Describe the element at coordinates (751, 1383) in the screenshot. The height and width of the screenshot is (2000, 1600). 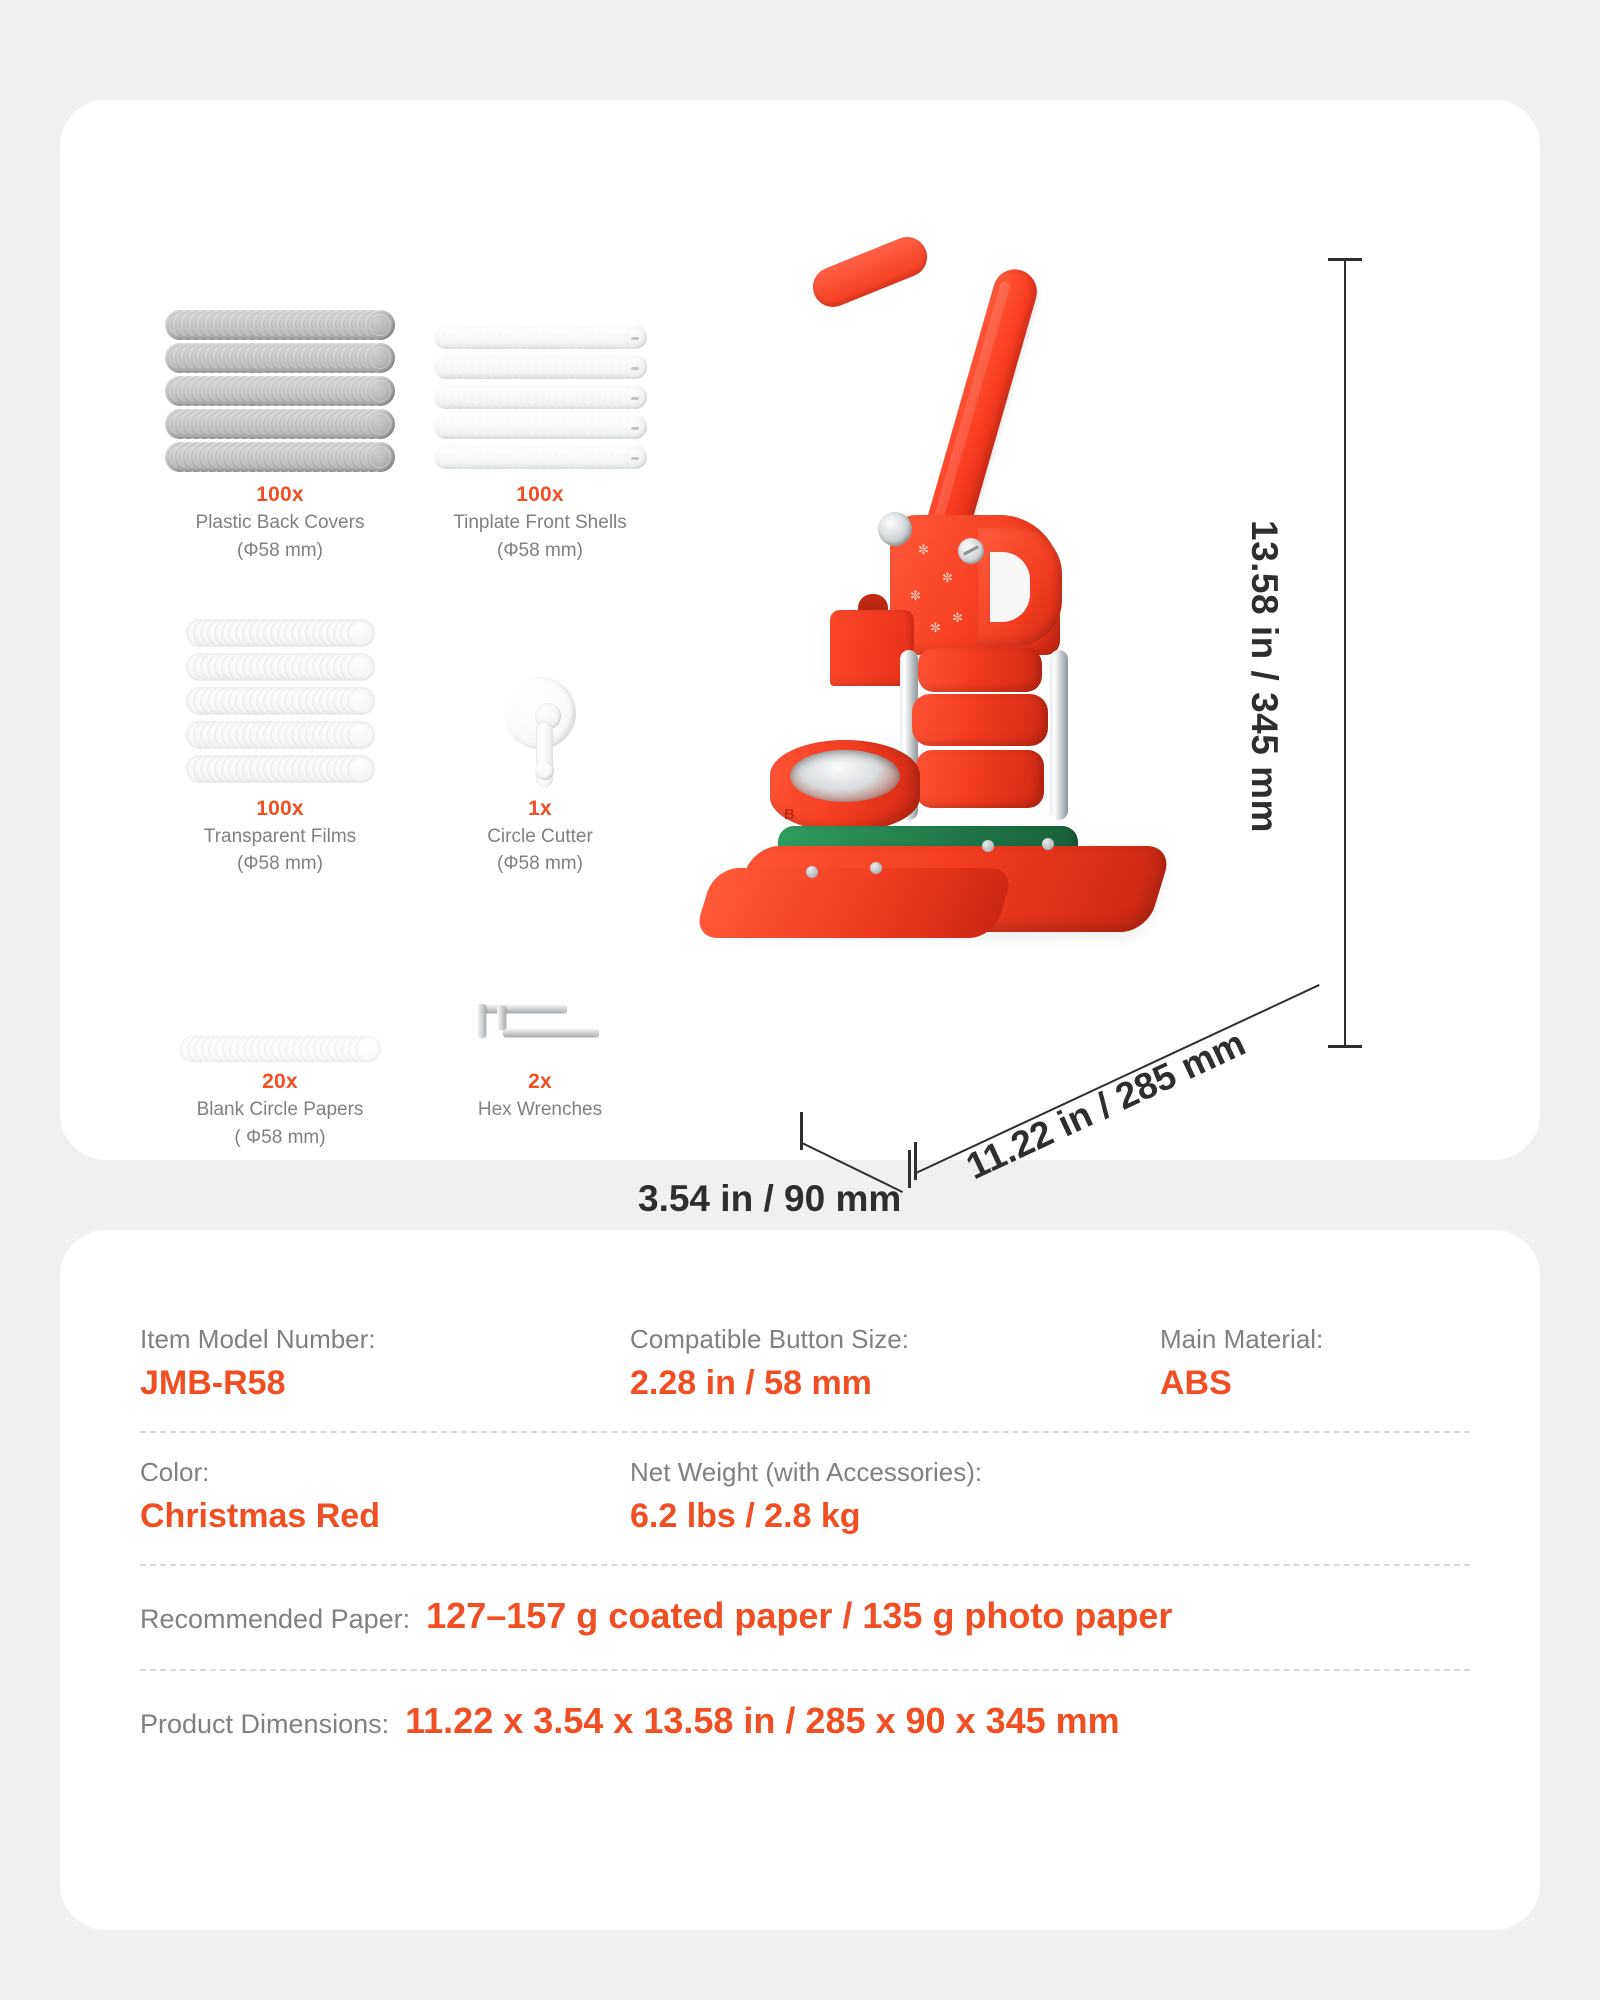
I see `spec-value: 2.28 in / 58 mm` at that location.